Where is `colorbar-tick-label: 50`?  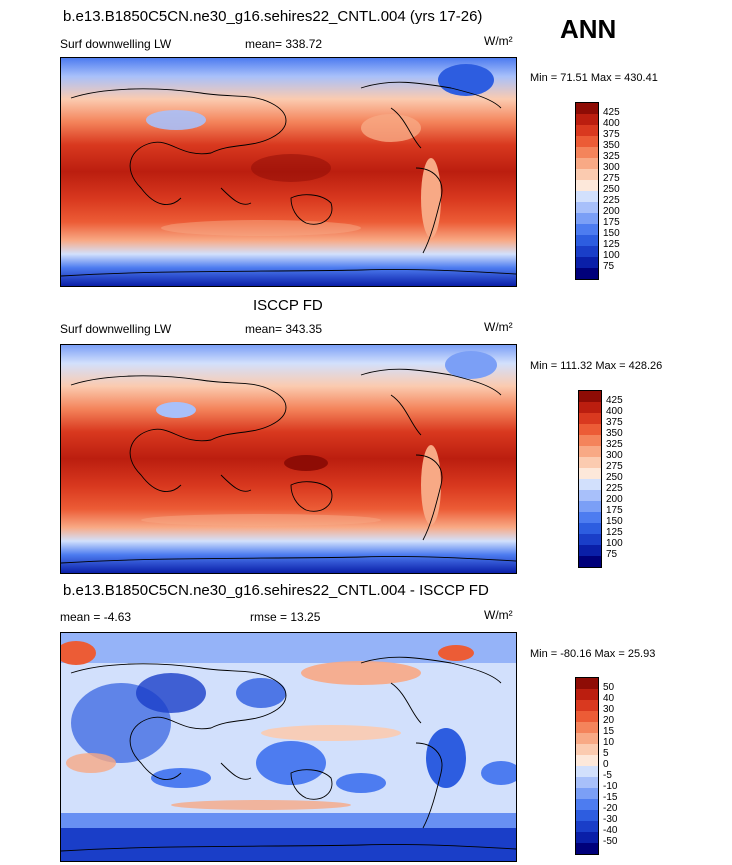 colorbar-tick-label: 50 is located at coordinates (609, 687).